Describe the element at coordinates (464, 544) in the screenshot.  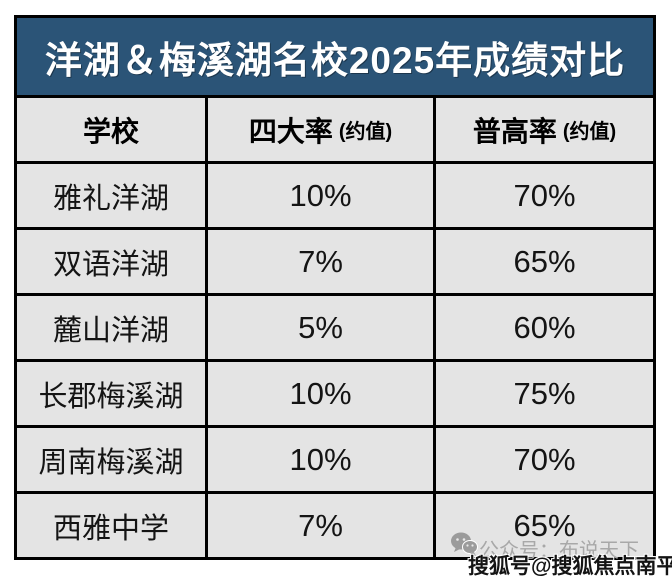
I see `wechat-icon` at that location.